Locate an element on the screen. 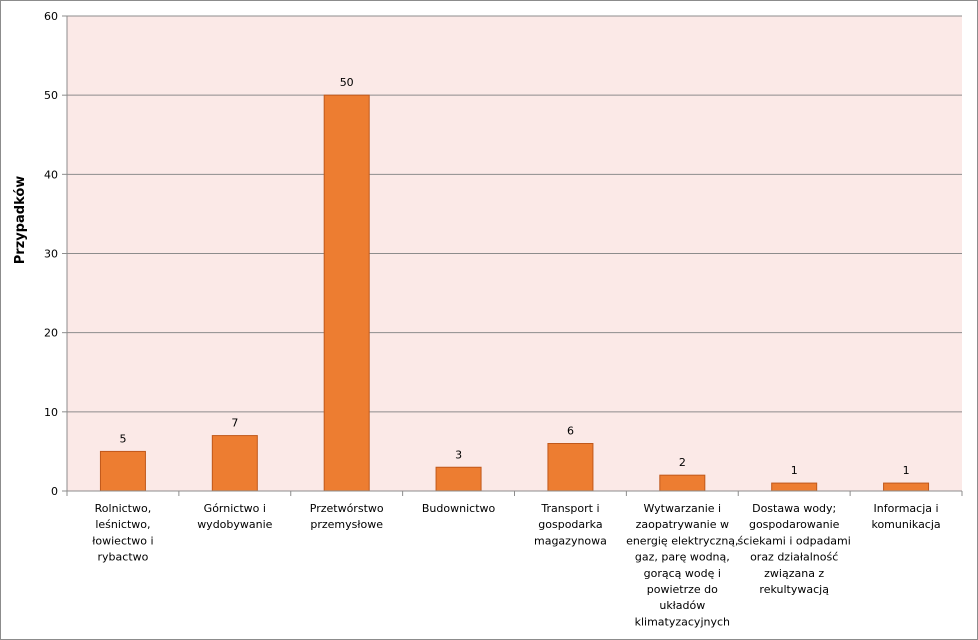 This screenshot has height=640, width=978. x-tick-label-line: leśnictwo, is located at coordinates (122, 524).